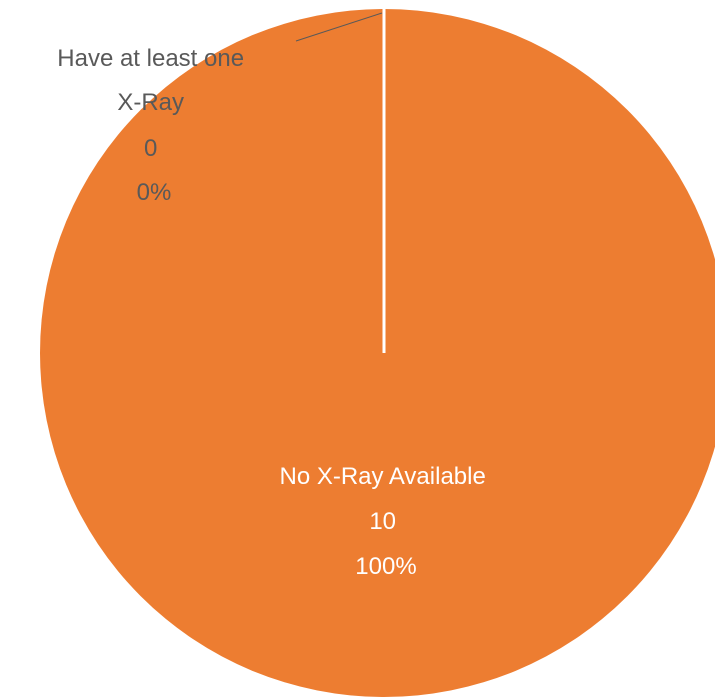 The width and height of the screenshot is (715, 698). What do you see at coordinates (385, 566) in the screenshot?
I see `data-label-no-xray-percent: 100%` at bounding box center [385, 566].